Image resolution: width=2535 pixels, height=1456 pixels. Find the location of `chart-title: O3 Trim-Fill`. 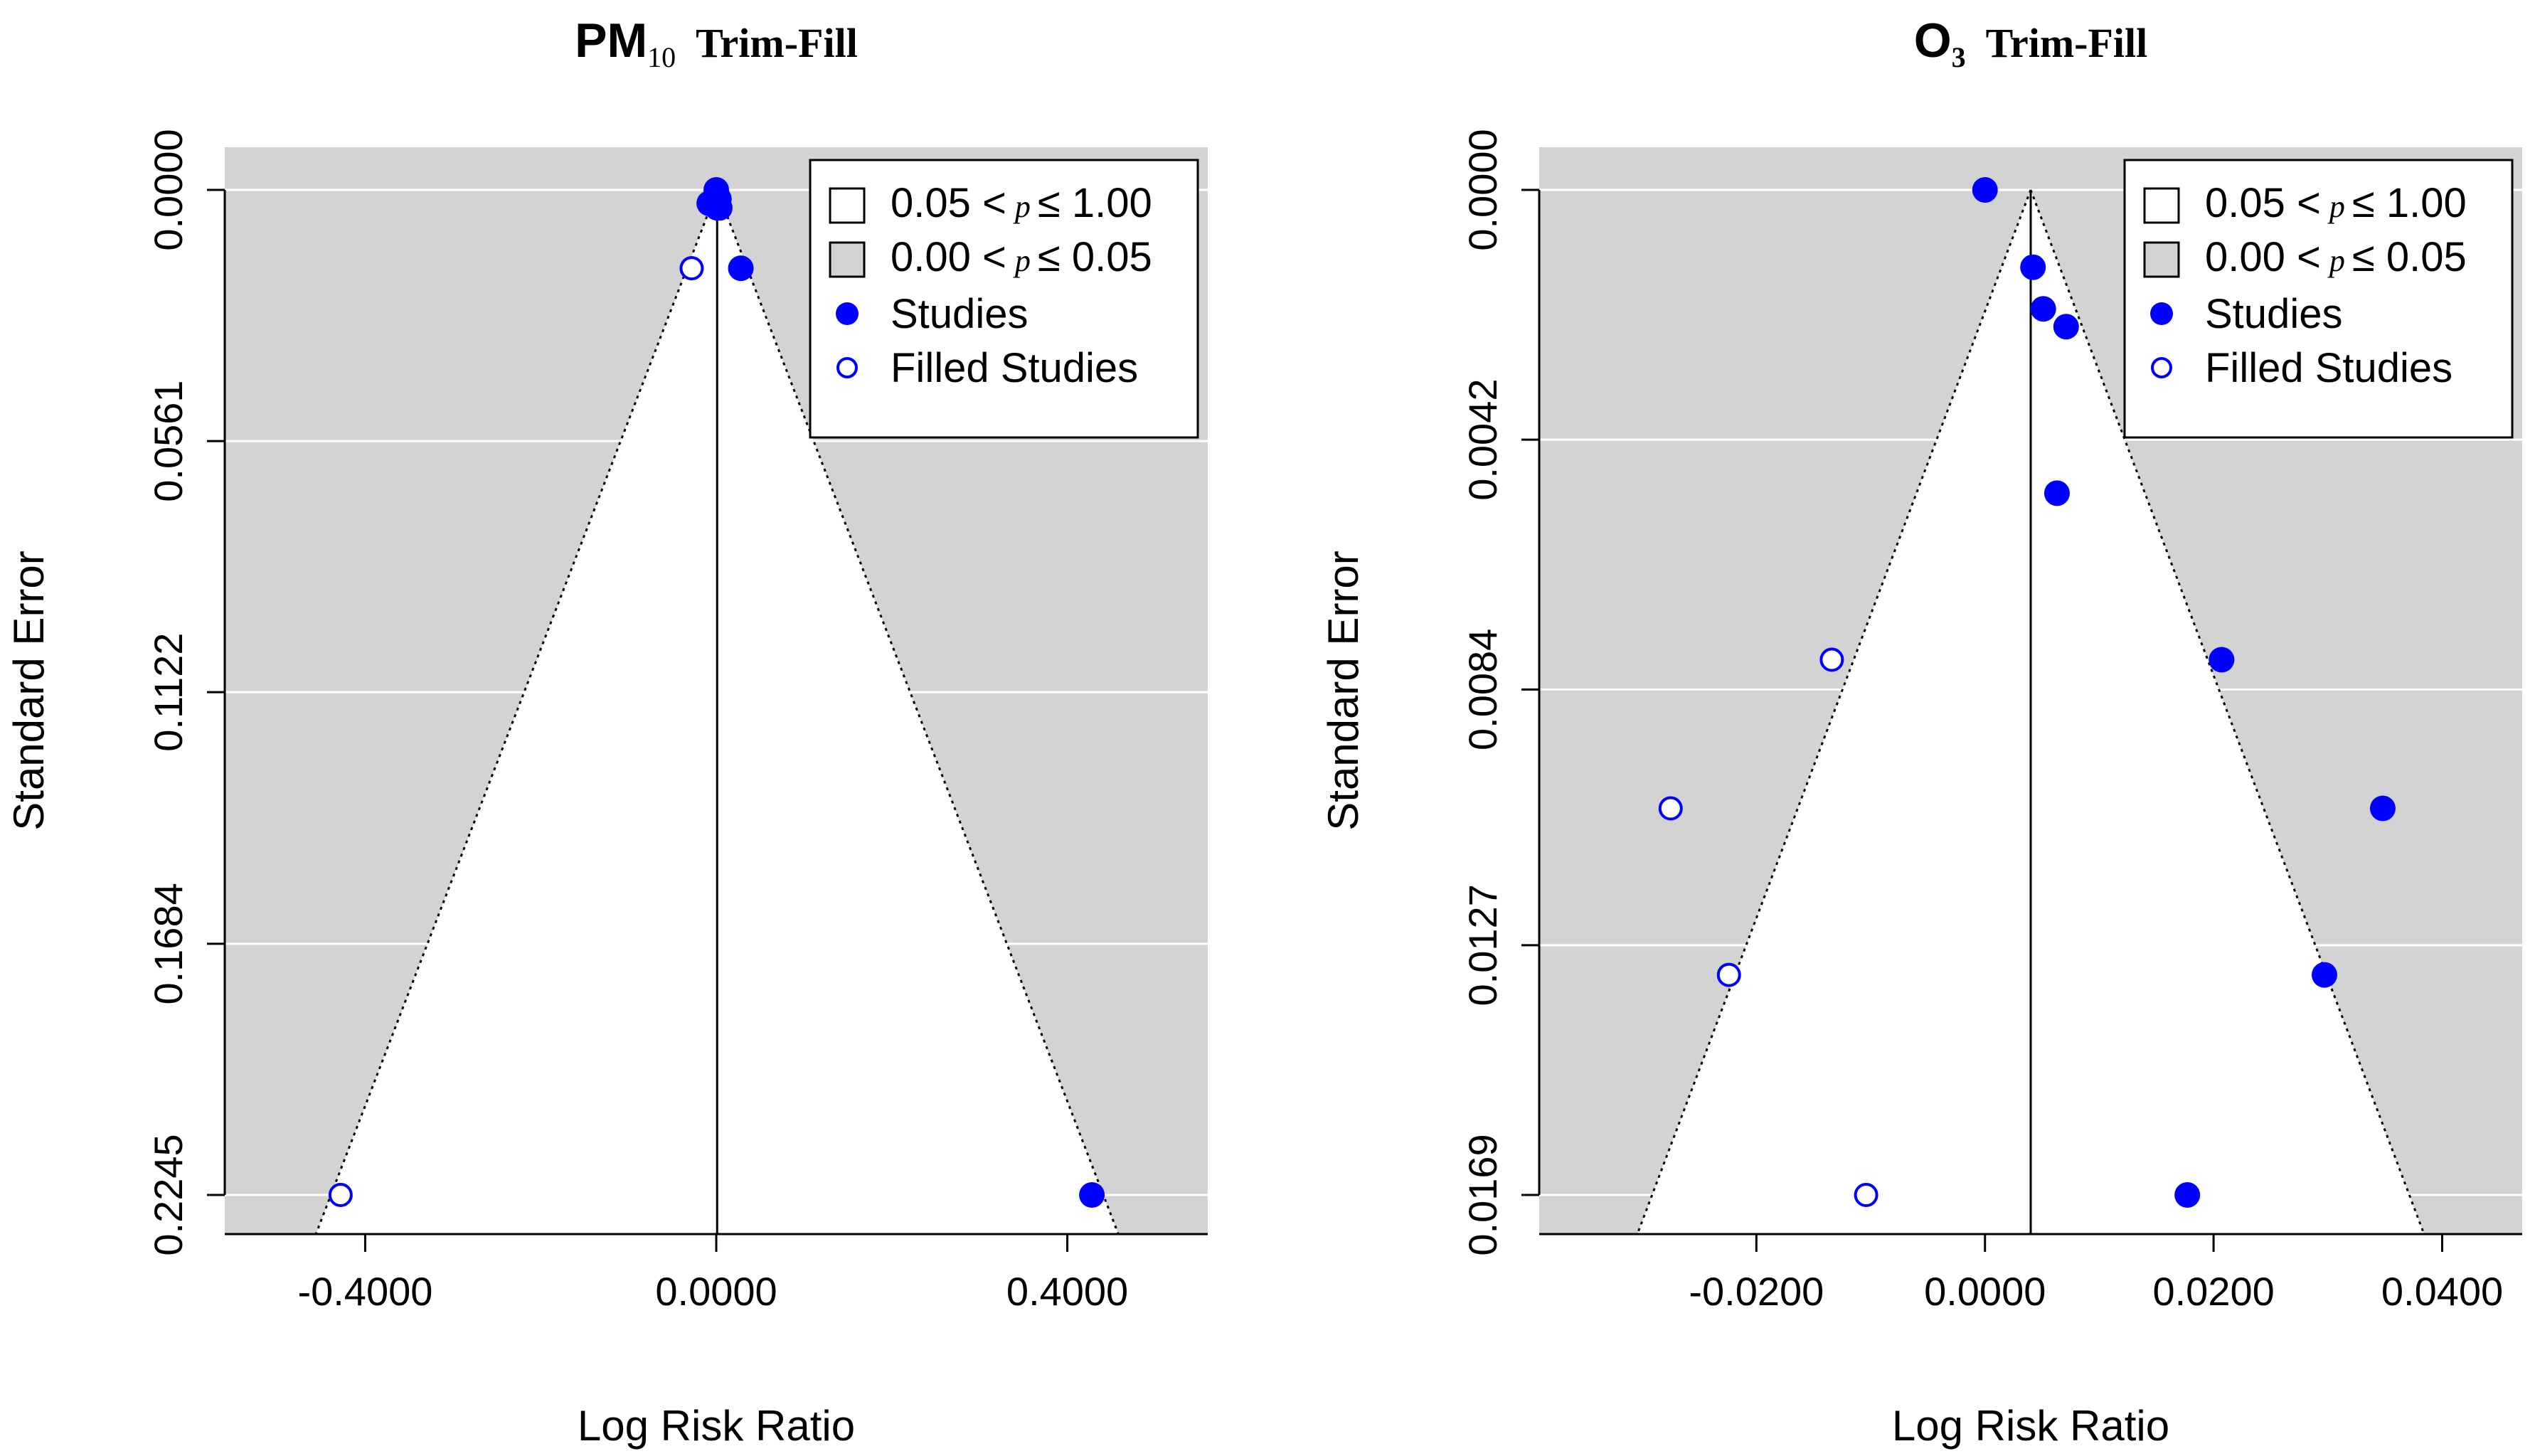

chart-title: O3 Trim-Fill is located at coordinates (2031, 43).